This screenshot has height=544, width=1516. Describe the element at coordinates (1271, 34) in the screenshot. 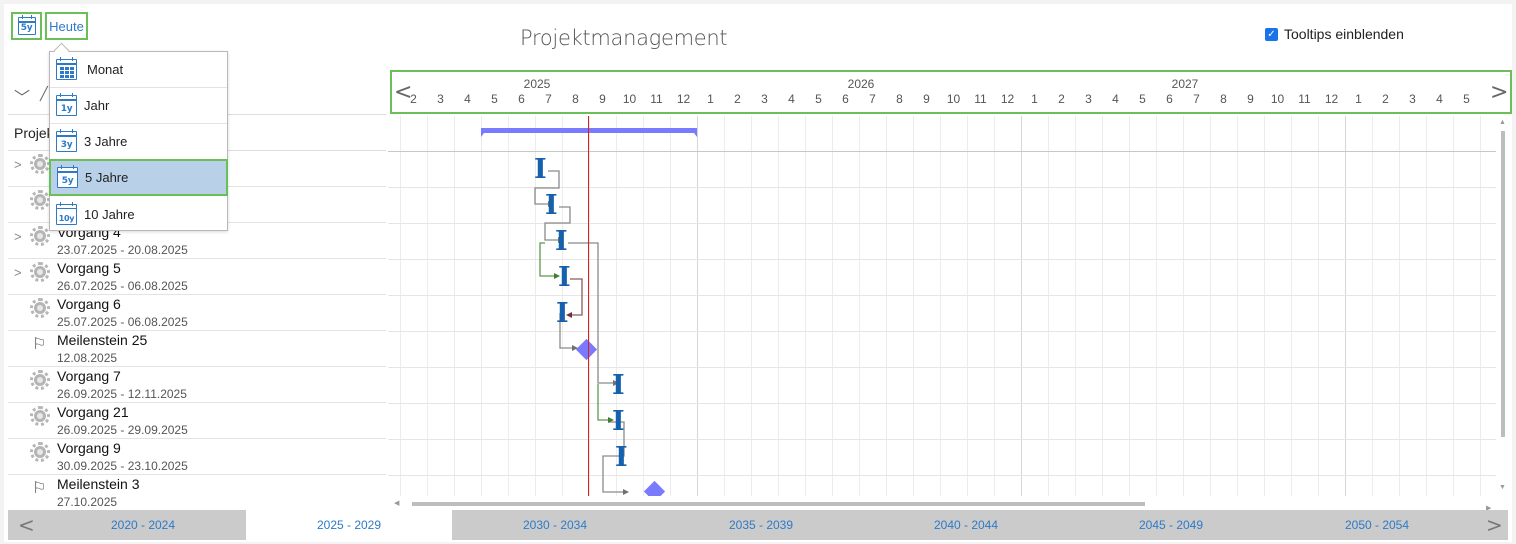

I see `tooltips-checkbox: ✓` at that location.